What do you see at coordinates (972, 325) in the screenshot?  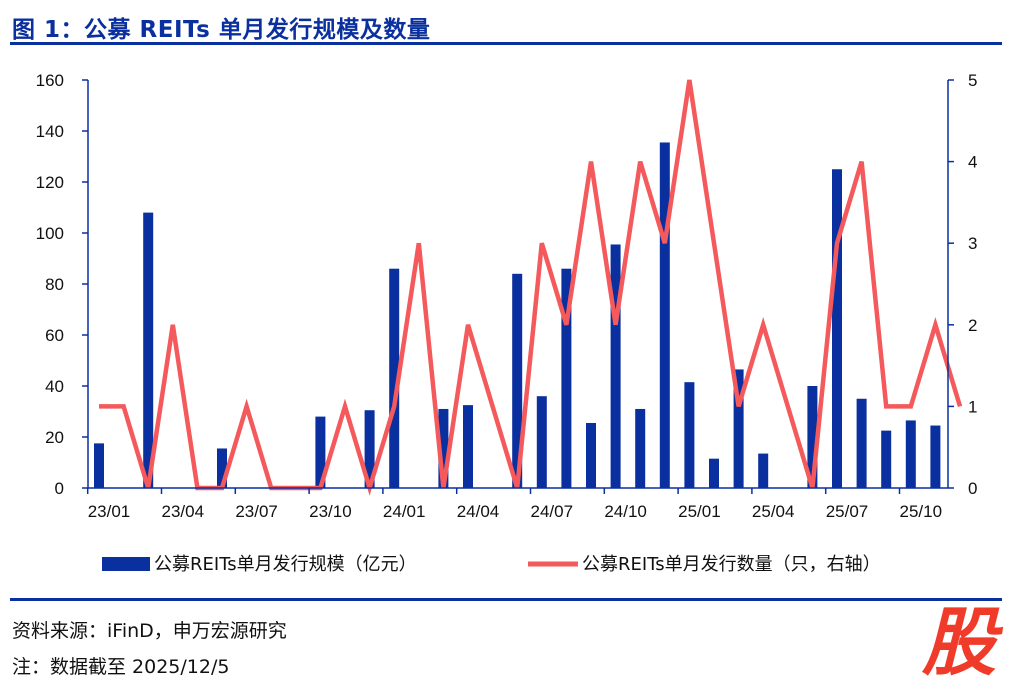 I see `right-tick-label: 2` at bounding box center [972, 325].